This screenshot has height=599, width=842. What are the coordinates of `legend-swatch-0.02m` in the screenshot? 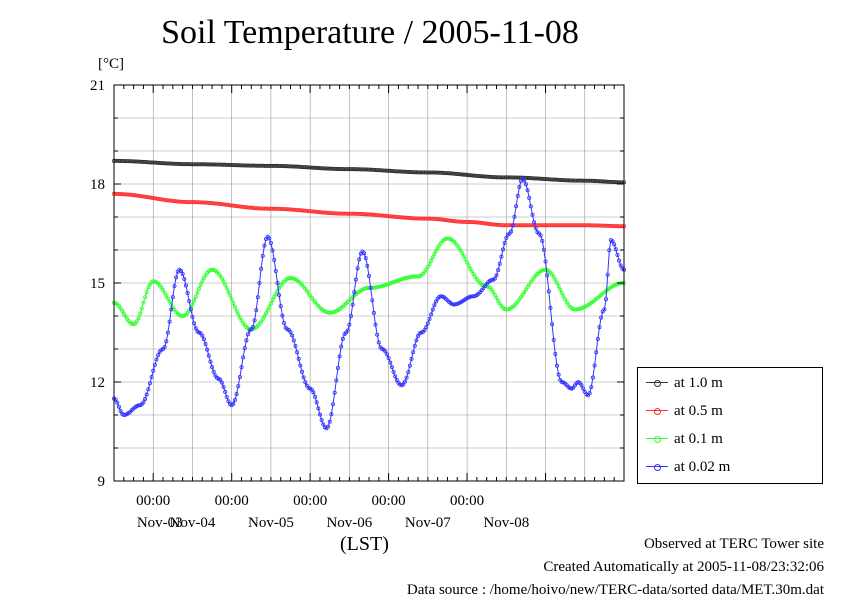 It's located at (657, 467).